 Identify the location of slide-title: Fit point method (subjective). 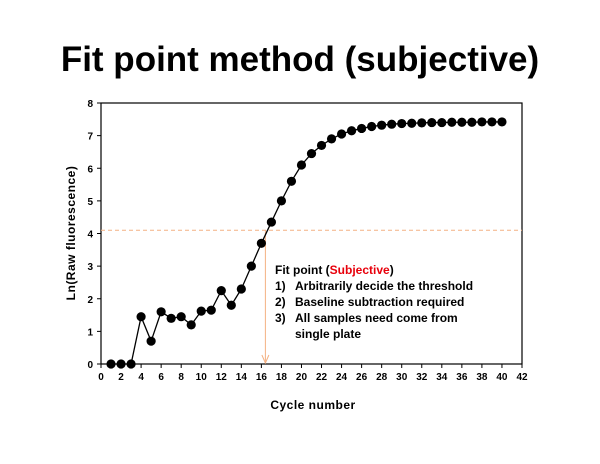
(300, 59).